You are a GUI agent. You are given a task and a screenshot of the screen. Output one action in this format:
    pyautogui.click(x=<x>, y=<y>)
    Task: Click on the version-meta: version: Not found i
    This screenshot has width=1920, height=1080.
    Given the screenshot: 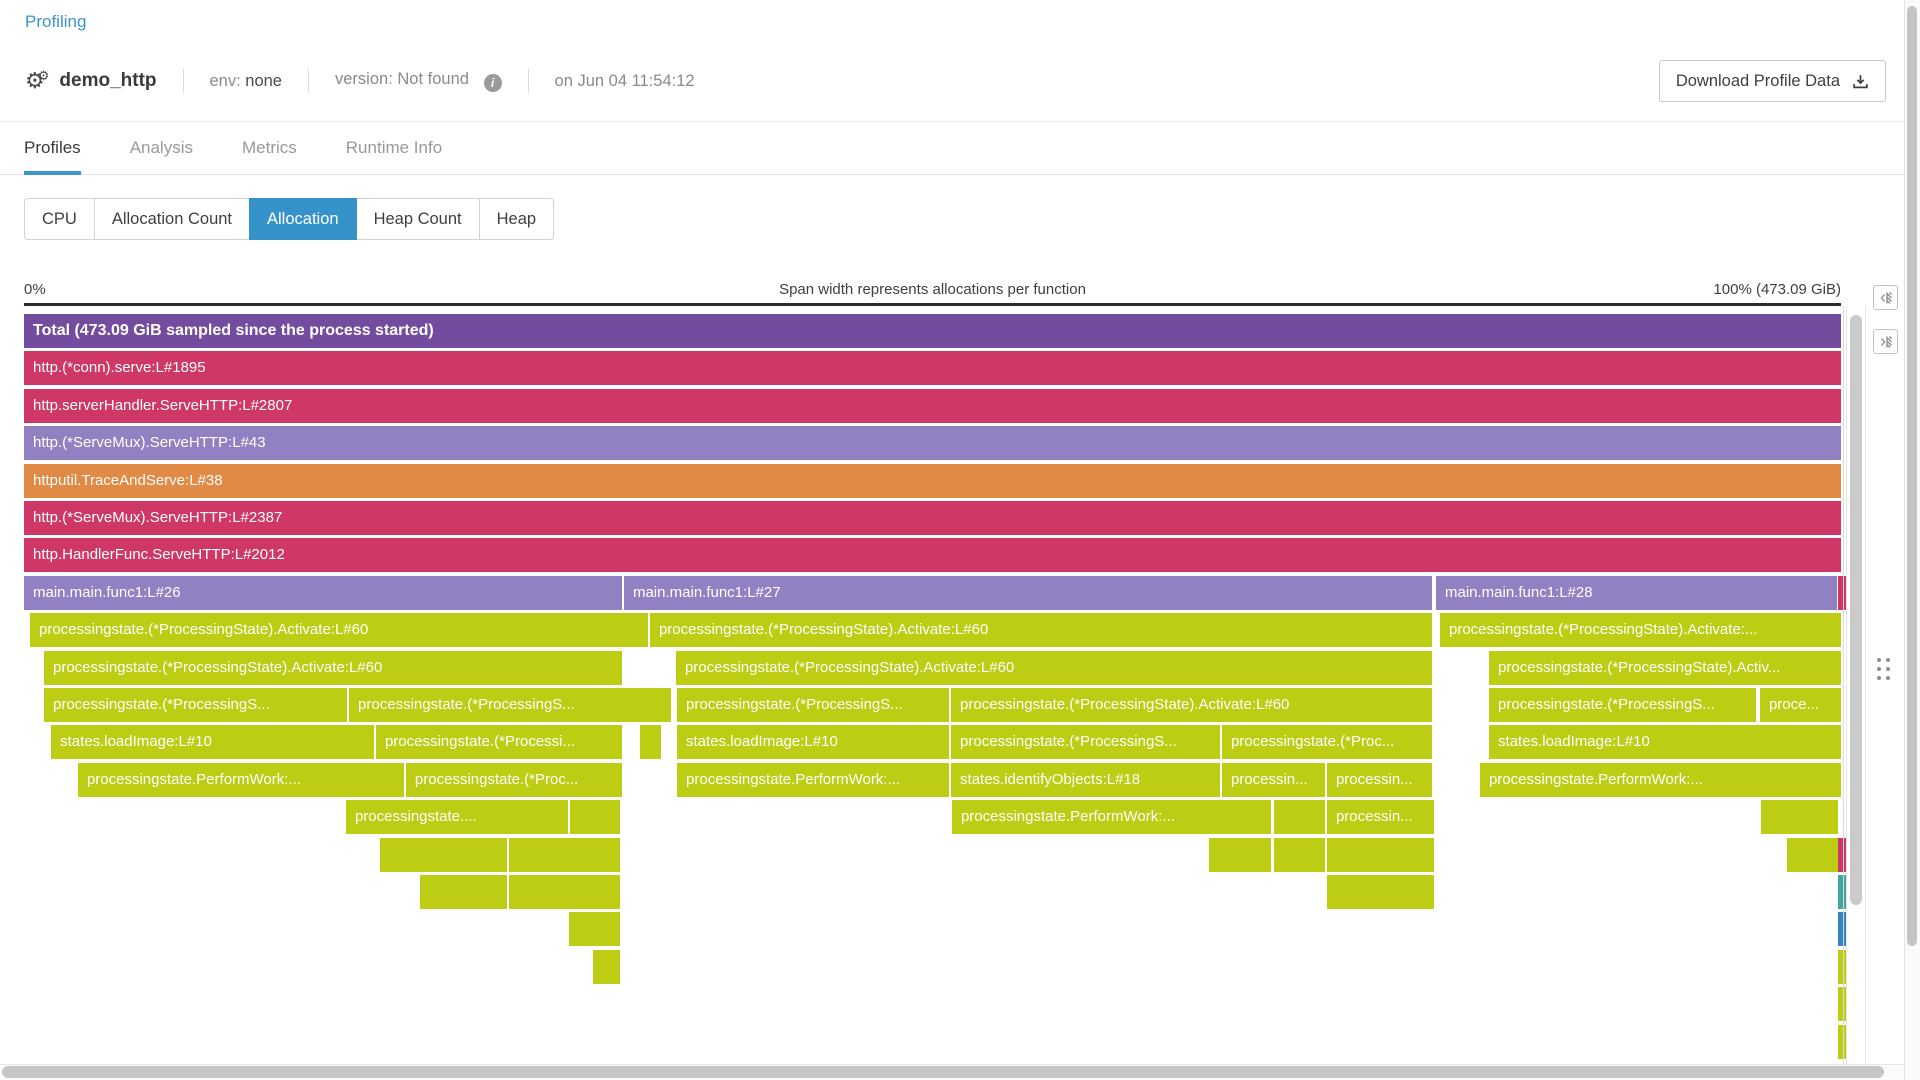 What is the action you would take?
    pyautogui.click(x=418, y=81)
    